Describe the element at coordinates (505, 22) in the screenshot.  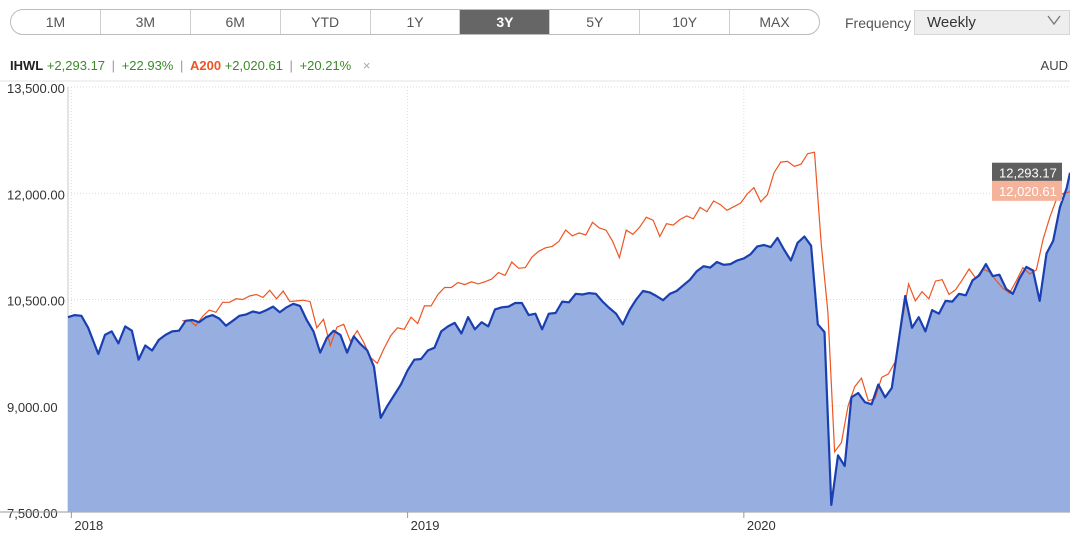
I see `range-button-3y: 3Y` at that location.